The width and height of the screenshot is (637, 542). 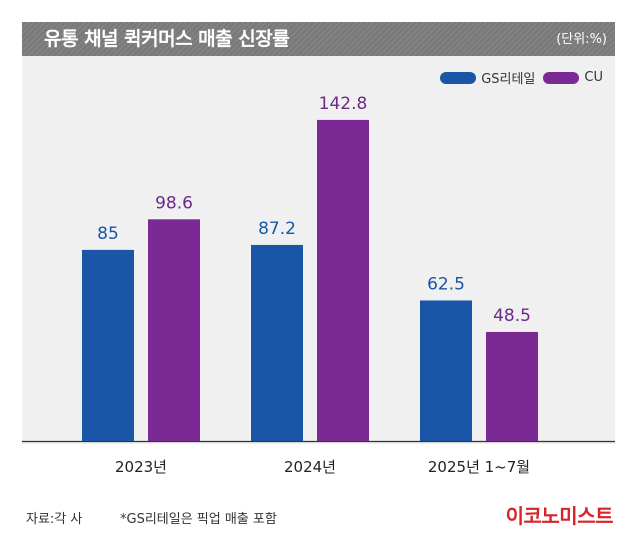 I want to click on category-label-0: 2023년, so click(x=141, y=467).